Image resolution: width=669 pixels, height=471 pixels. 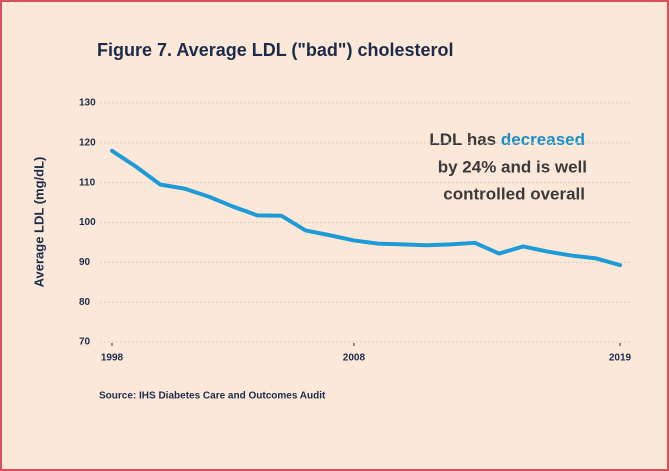 I want to click on x-tick-label: 2019, so click(x=620, y=358).